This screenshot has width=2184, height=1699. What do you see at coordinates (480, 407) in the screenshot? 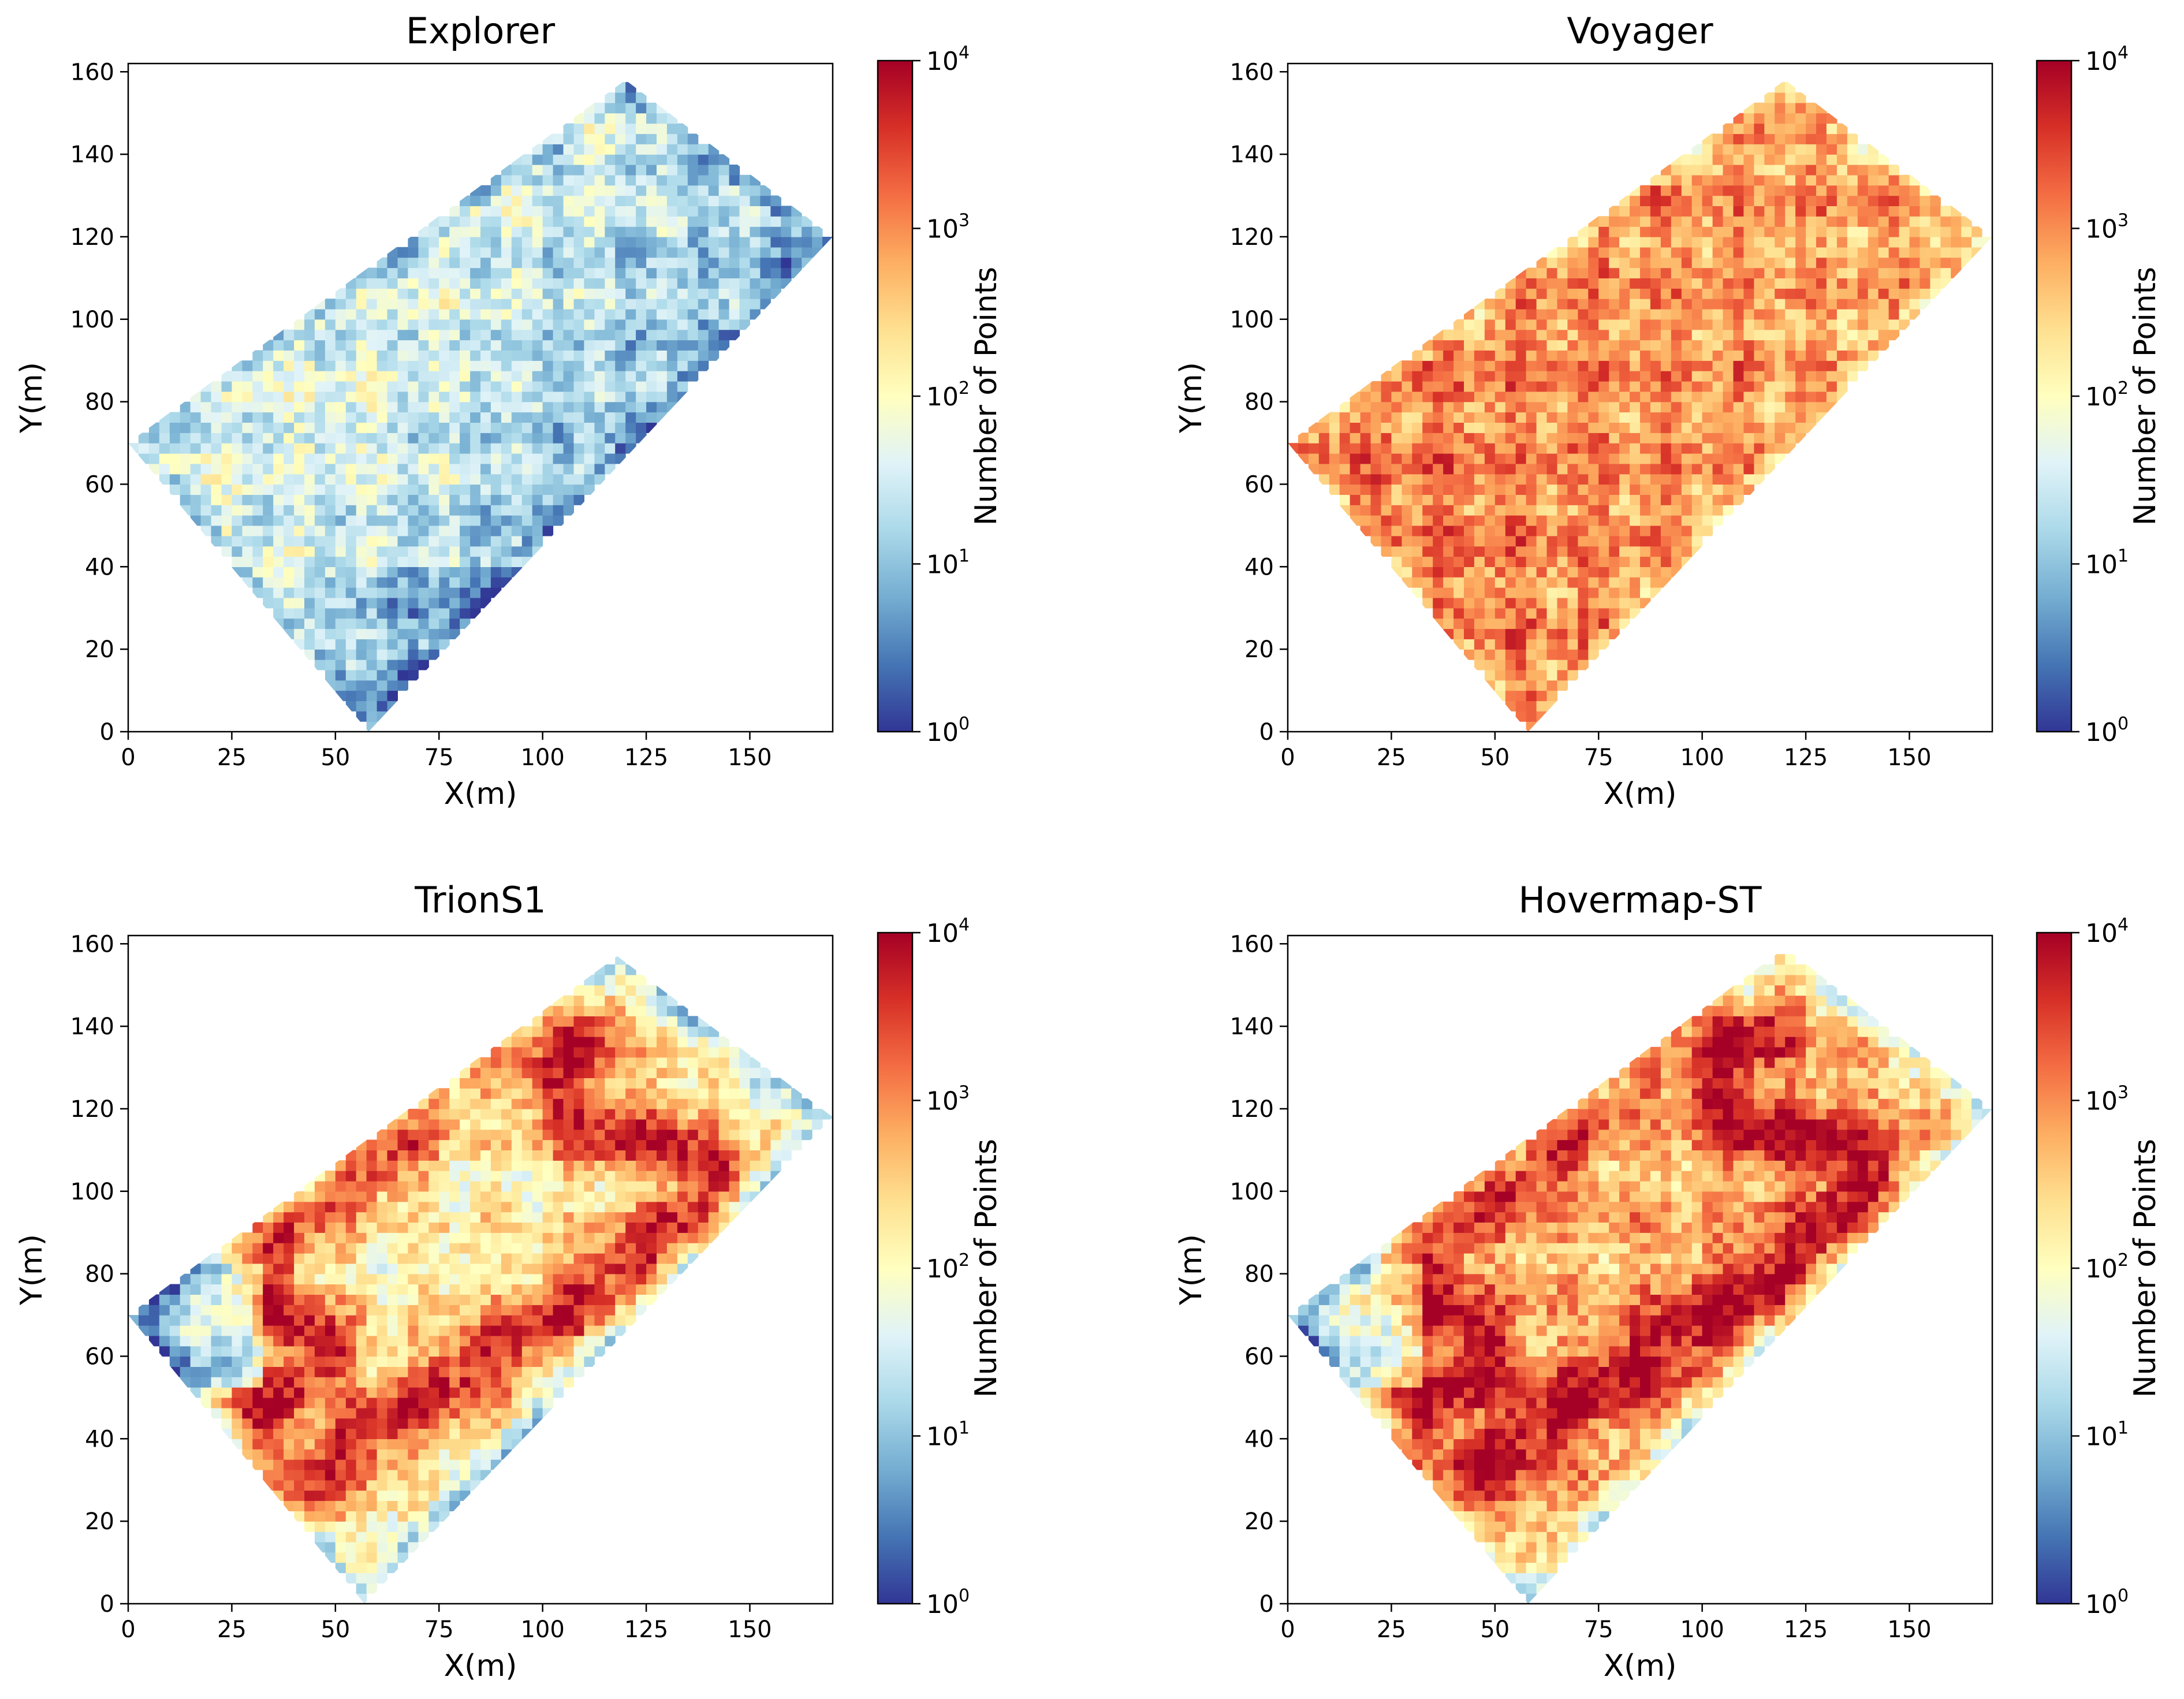
I see `heatmap-explorer` at bounding box center [480, 407].